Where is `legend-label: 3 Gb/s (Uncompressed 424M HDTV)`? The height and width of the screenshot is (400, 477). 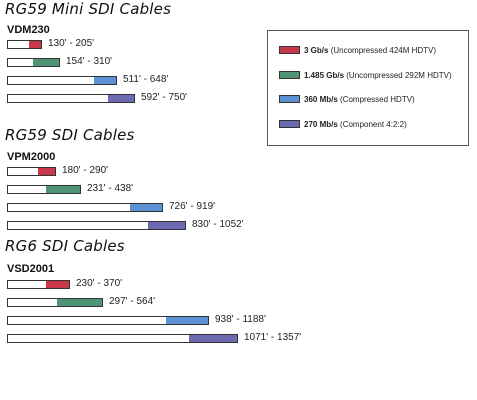
legend-label: 3 Gb/s (Uncompressed 424M HDTV) is located at coordinates (370, 50).